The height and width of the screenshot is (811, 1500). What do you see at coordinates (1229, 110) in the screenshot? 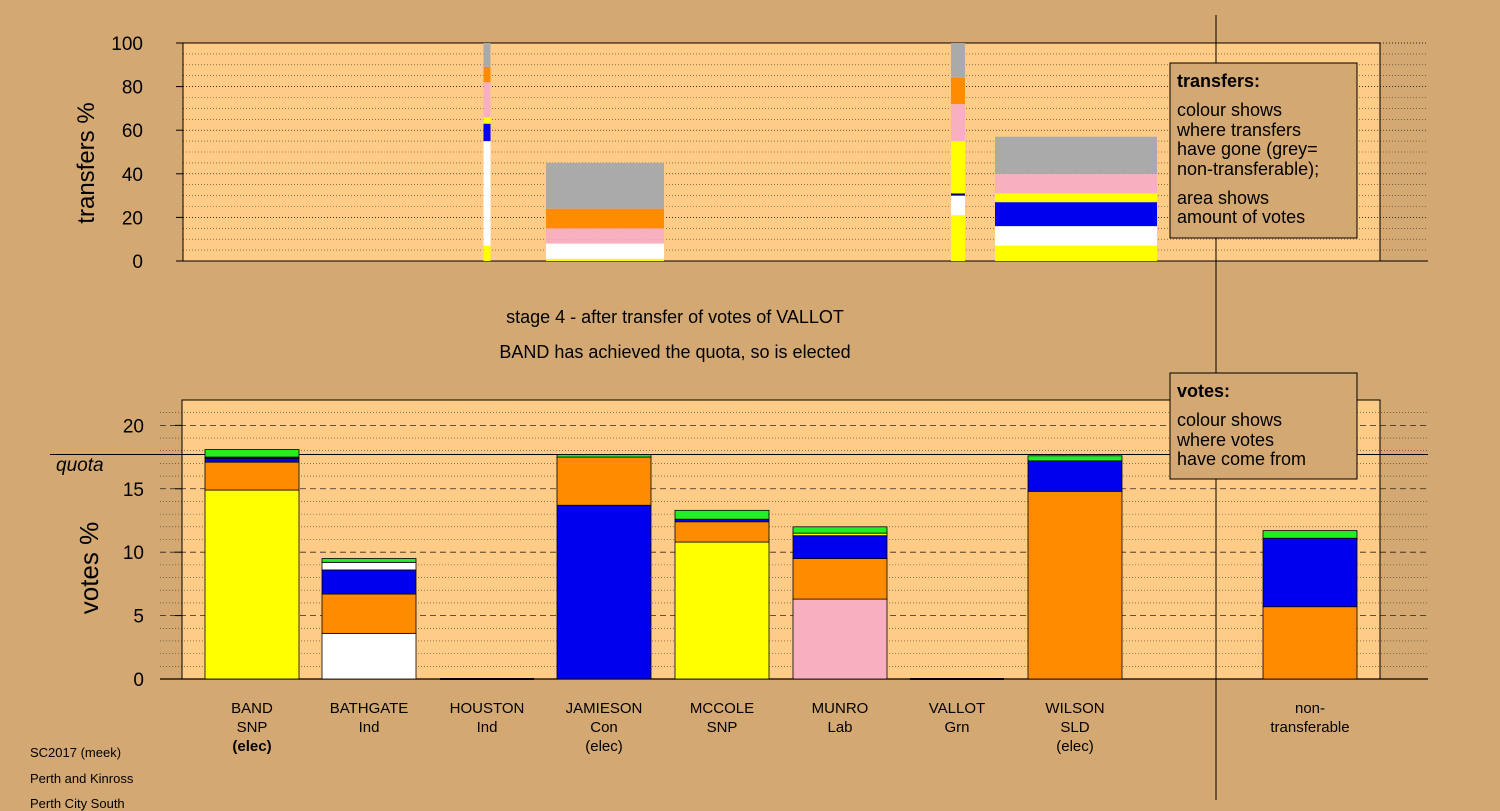
I see `transfers-legend-line: colour shows` at bounding box center [1229, 110].